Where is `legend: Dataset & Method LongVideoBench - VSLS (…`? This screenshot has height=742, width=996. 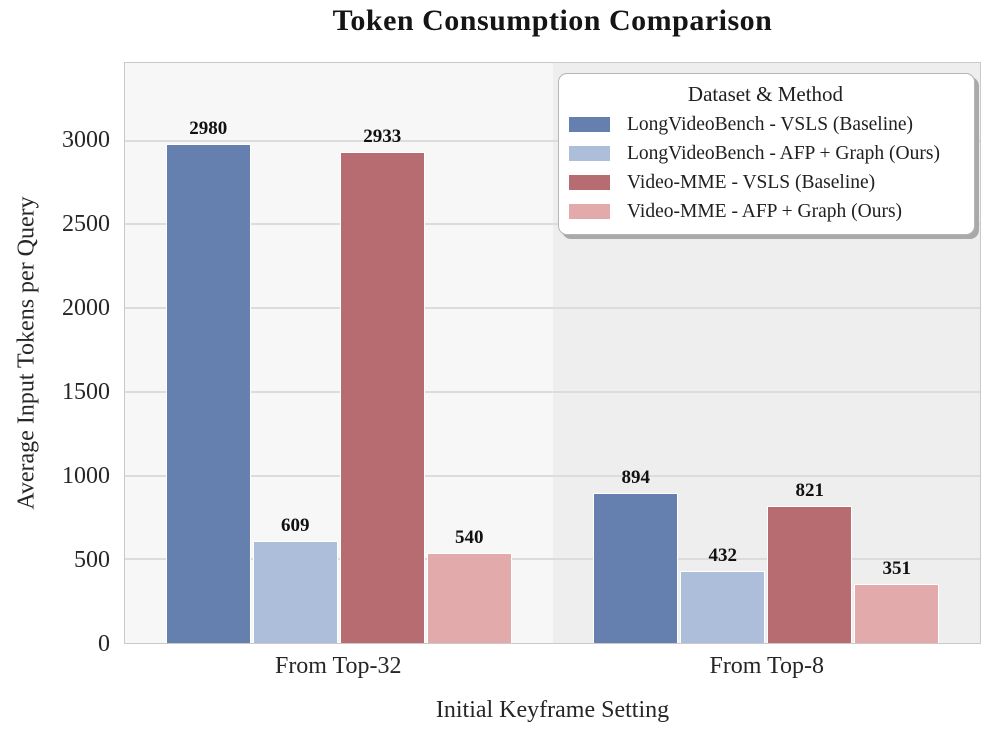 legend: Dataset & Method LongVideoBench - VSLS (… is located at coordinates (766, 154).